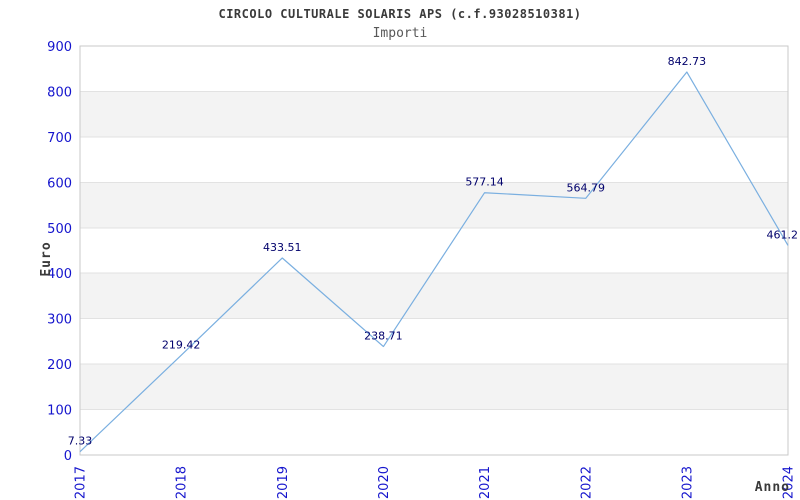  I want to click on point-label: 577.14, so click(484, 182).